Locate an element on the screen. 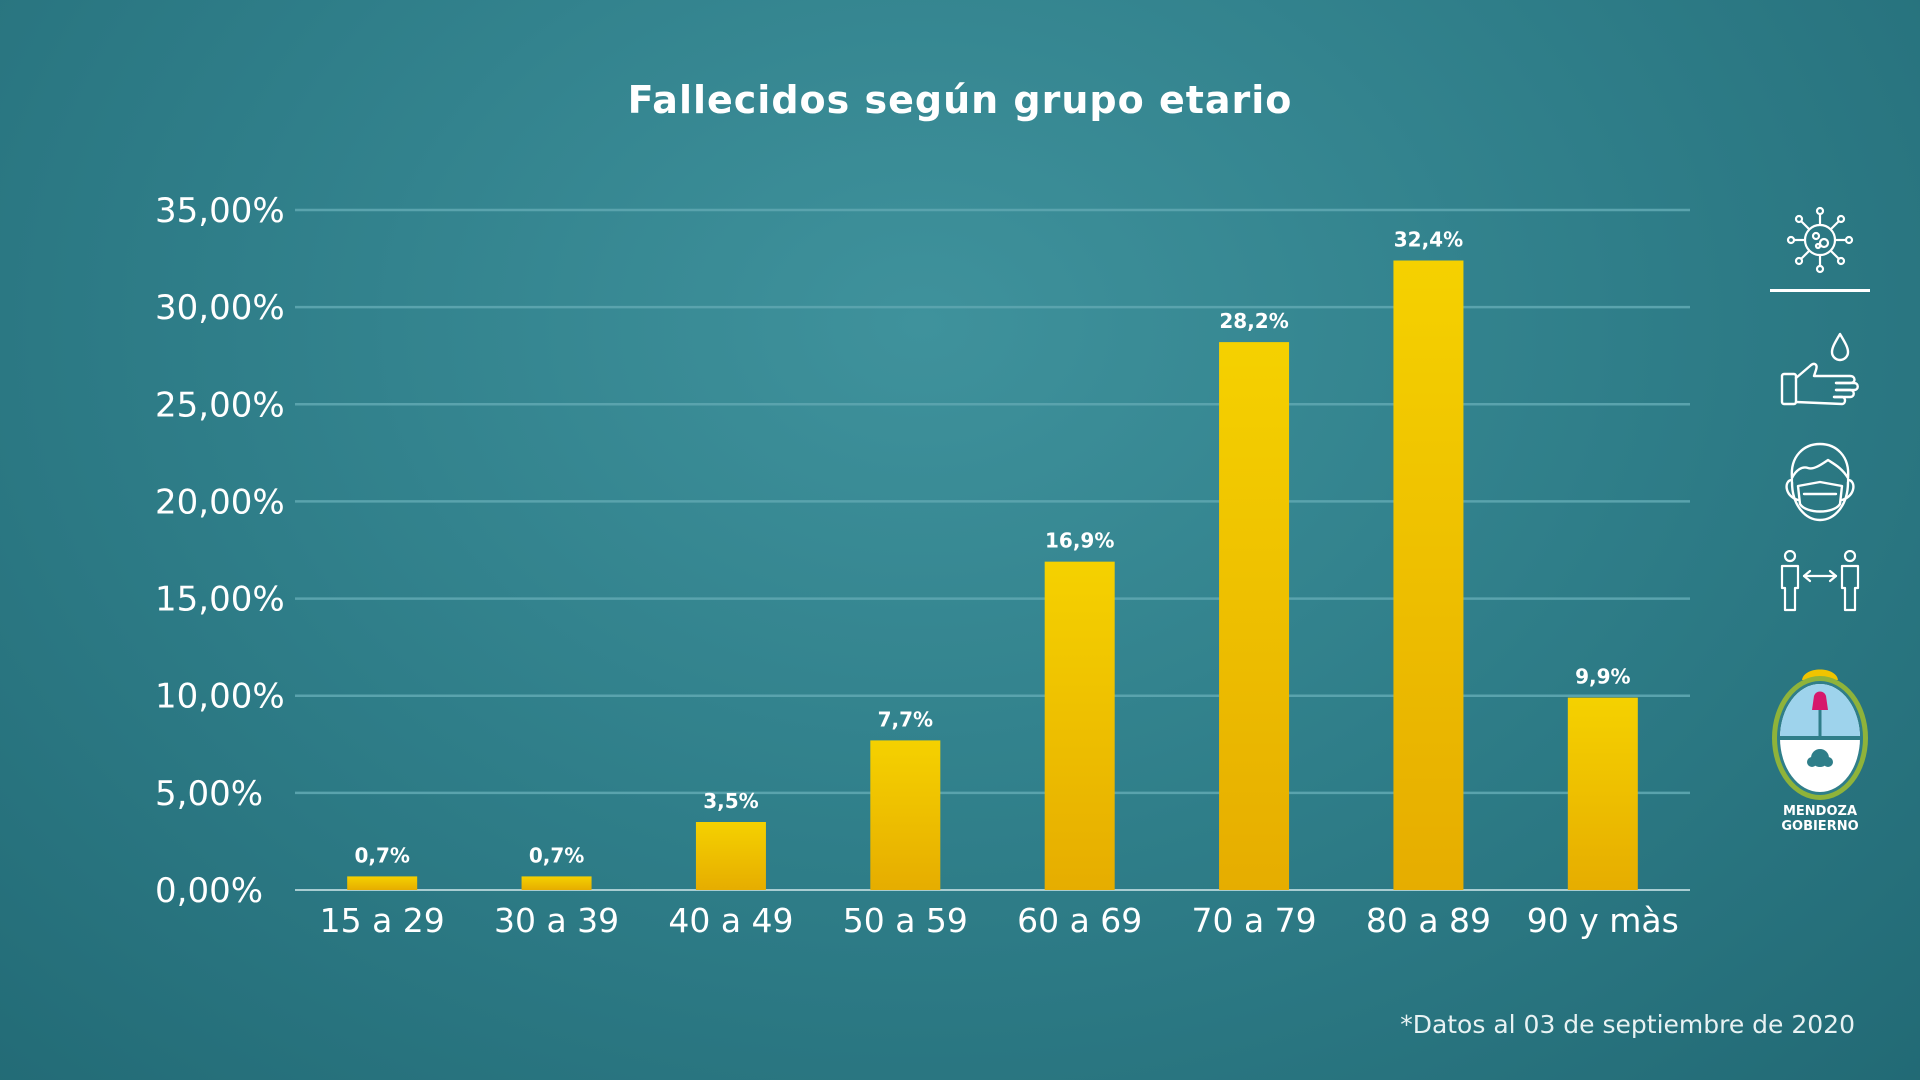 The height and width of the screenshot is (1080, 1920). logo-line1: MENDOZA is located at coordinates (1820, 811).